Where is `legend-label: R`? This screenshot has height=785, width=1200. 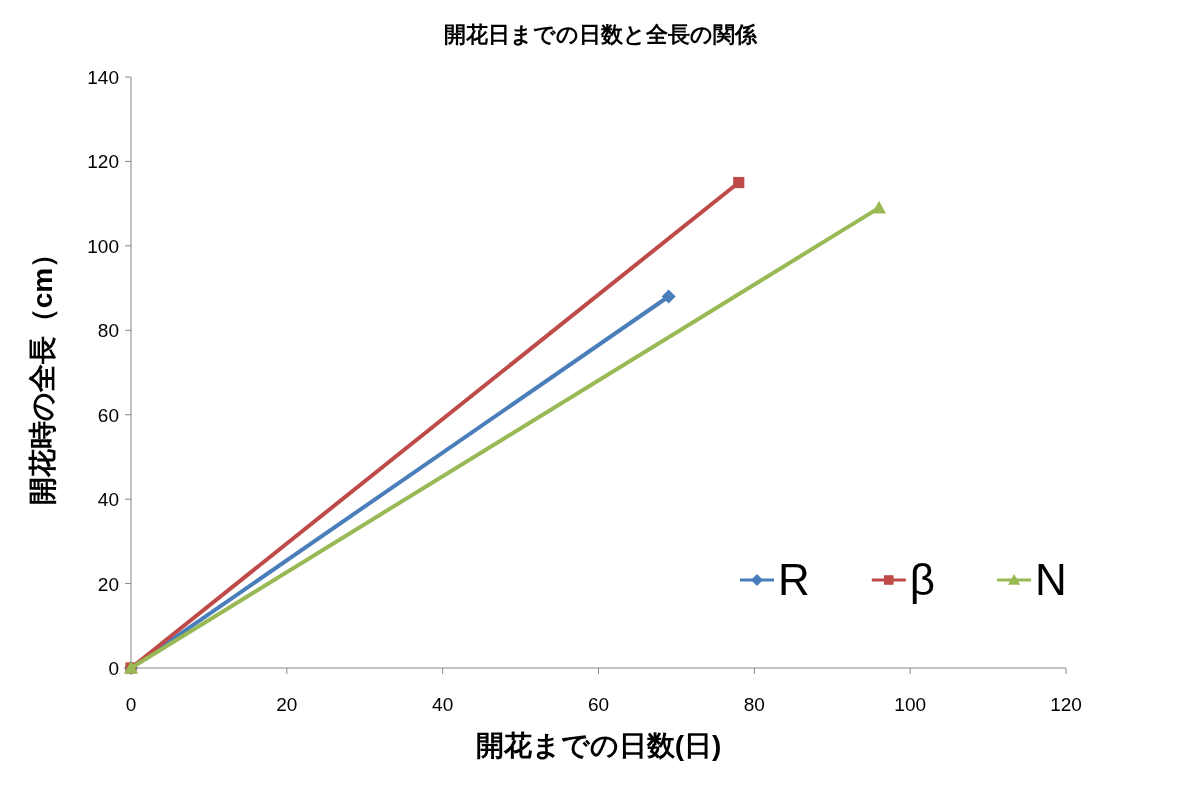
legend-label: R is located at coordinates (794, 579).